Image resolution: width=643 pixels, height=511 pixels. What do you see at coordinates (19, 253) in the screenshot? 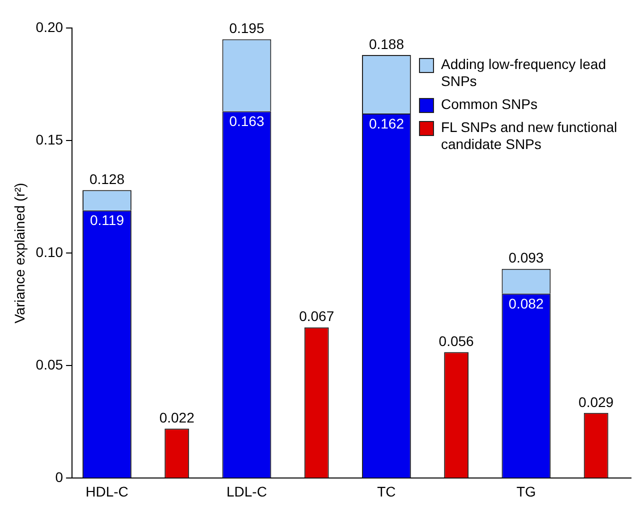
I see `y-axis-title: Variance explained (r²)` at bounding box center [19, 253].